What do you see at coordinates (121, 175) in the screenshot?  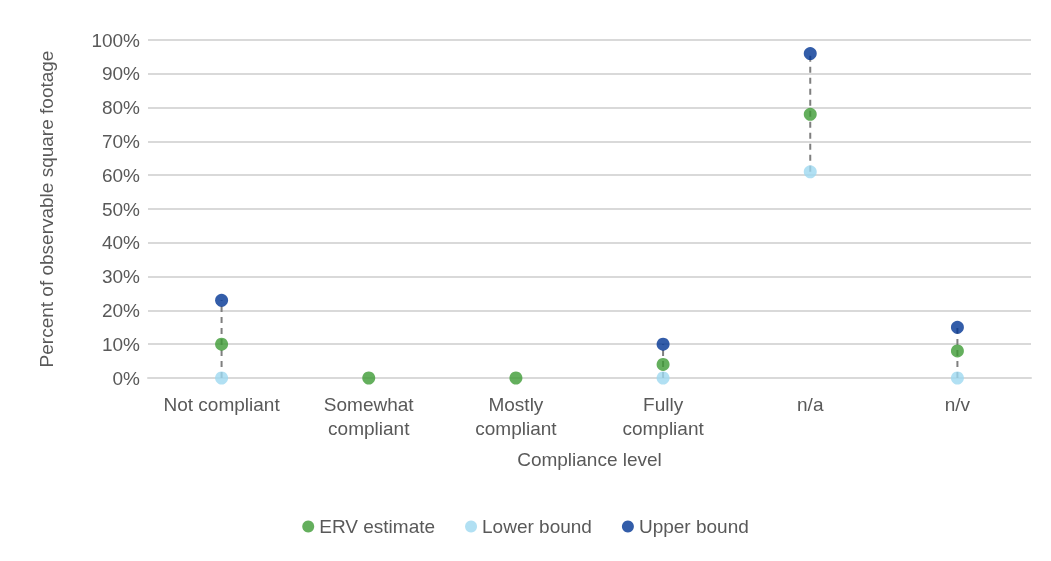 I see `y-tick-label: 60%` at bounding box center [121, 175].